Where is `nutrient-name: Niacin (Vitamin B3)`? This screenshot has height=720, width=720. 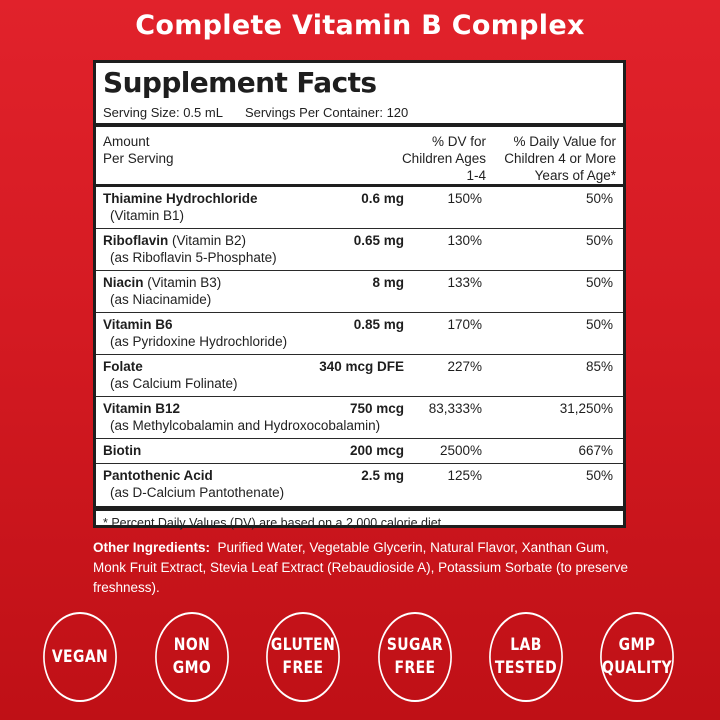
nutrient-name: Niacin (Vitamin B3) is located at coordinates (162, 282).